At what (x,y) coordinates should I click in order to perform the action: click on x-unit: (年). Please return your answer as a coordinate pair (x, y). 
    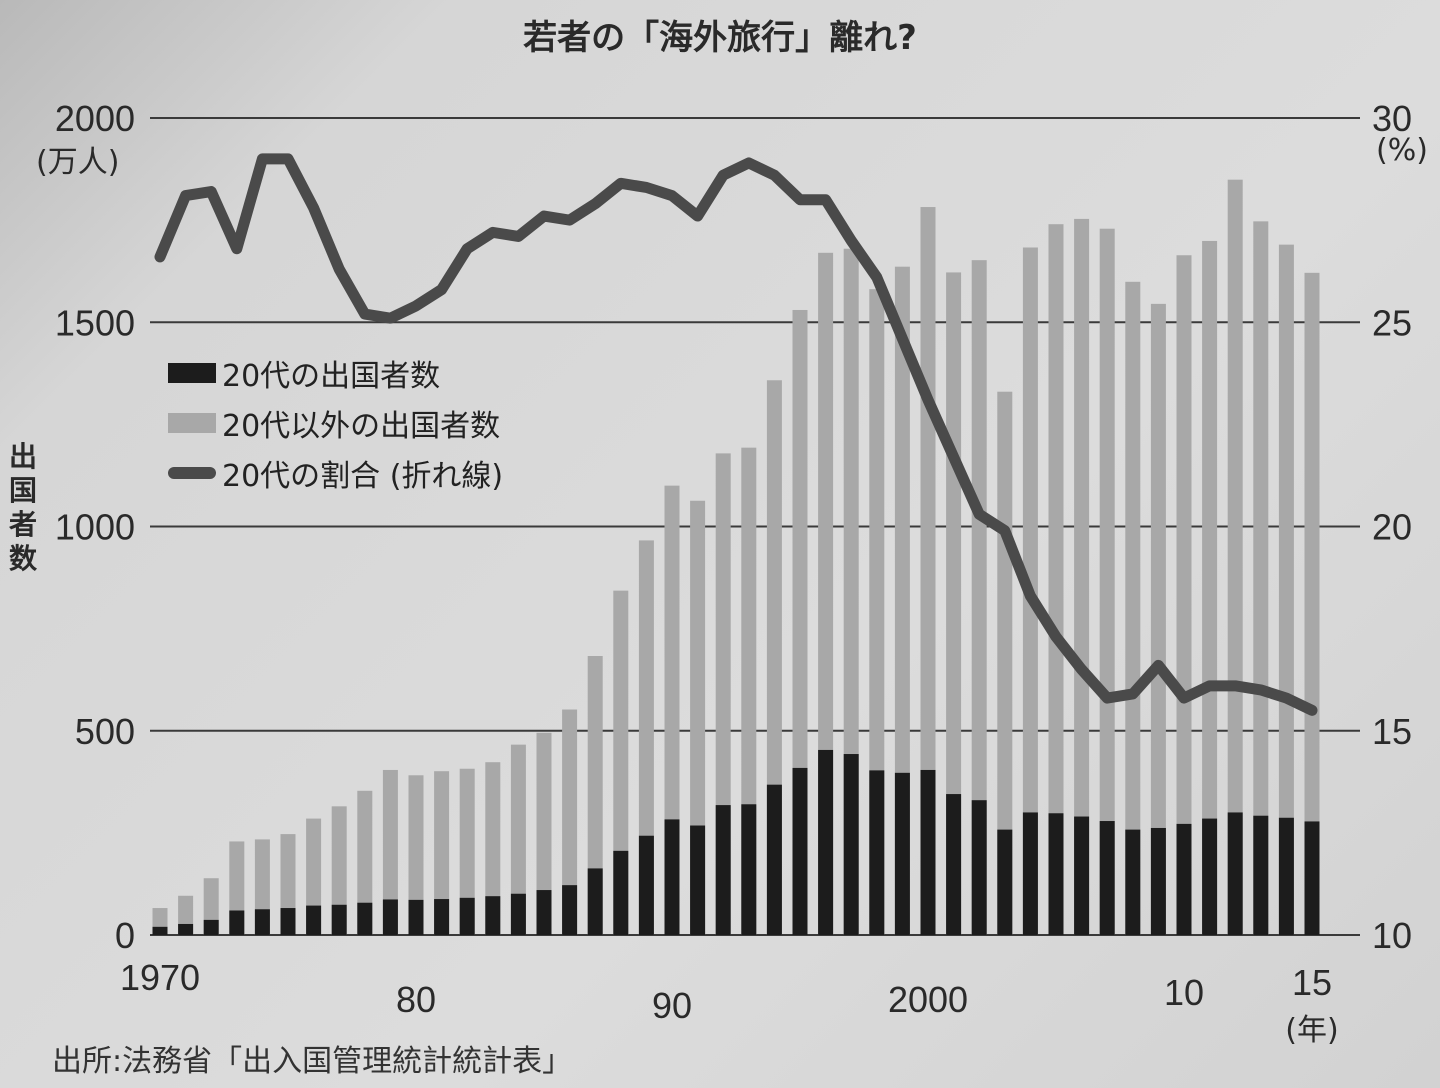
    Looking at the image, I should click on (1311, 1030).